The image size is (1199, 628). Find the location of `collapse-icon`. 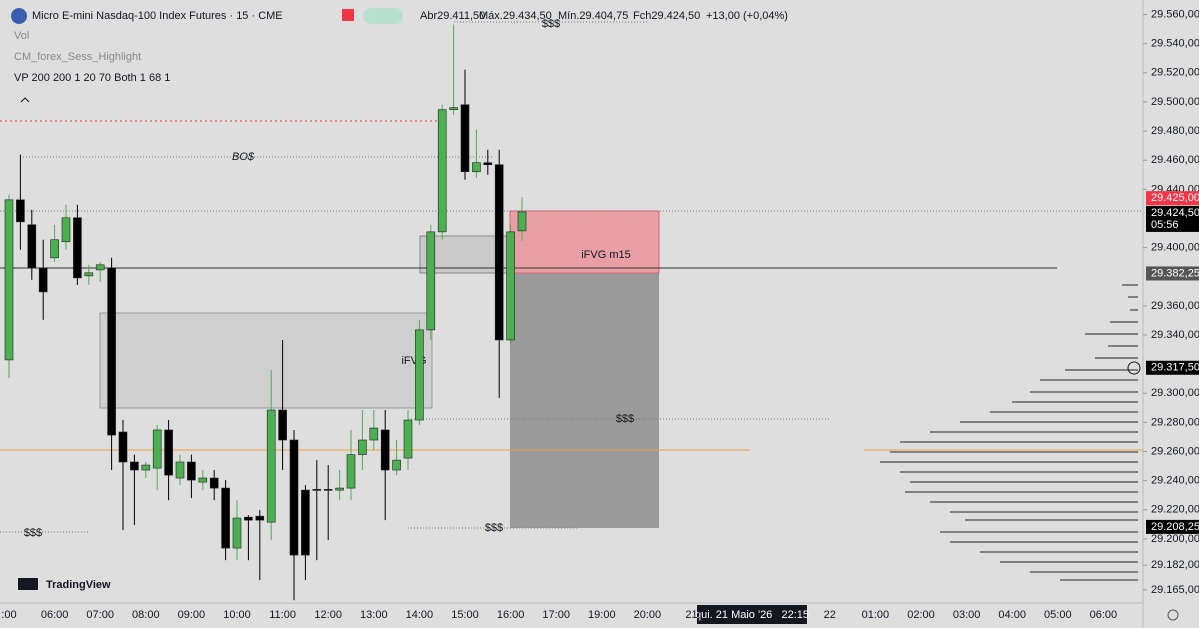

collapse-icon is located at coordinates (25, 100).